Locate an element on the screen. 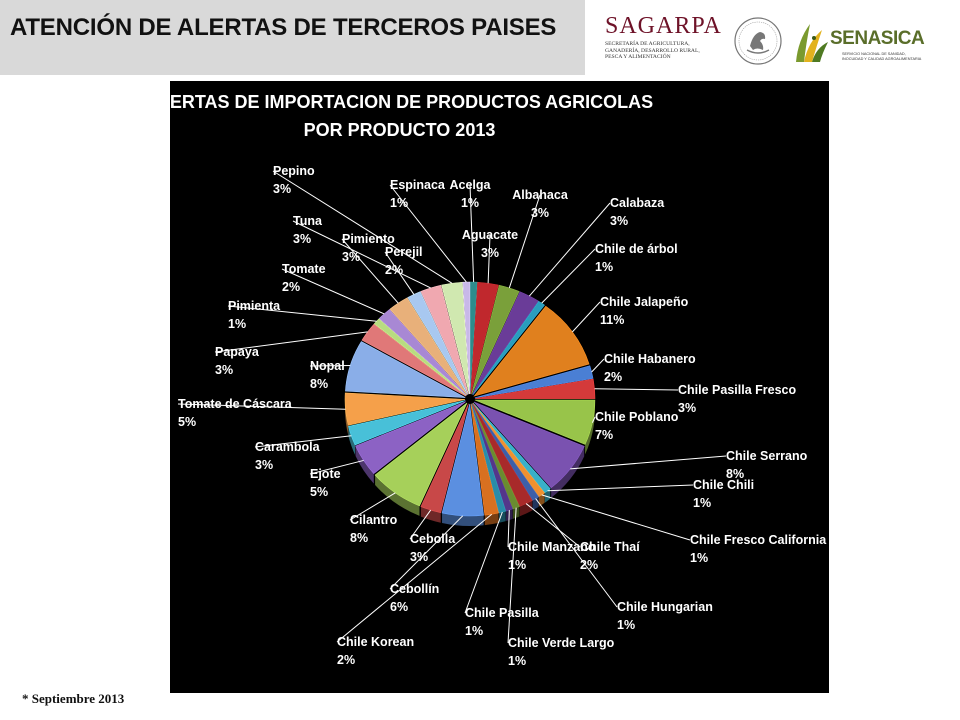  pie-label-name-papaya: Papaya is located at coordinates (237, 352).